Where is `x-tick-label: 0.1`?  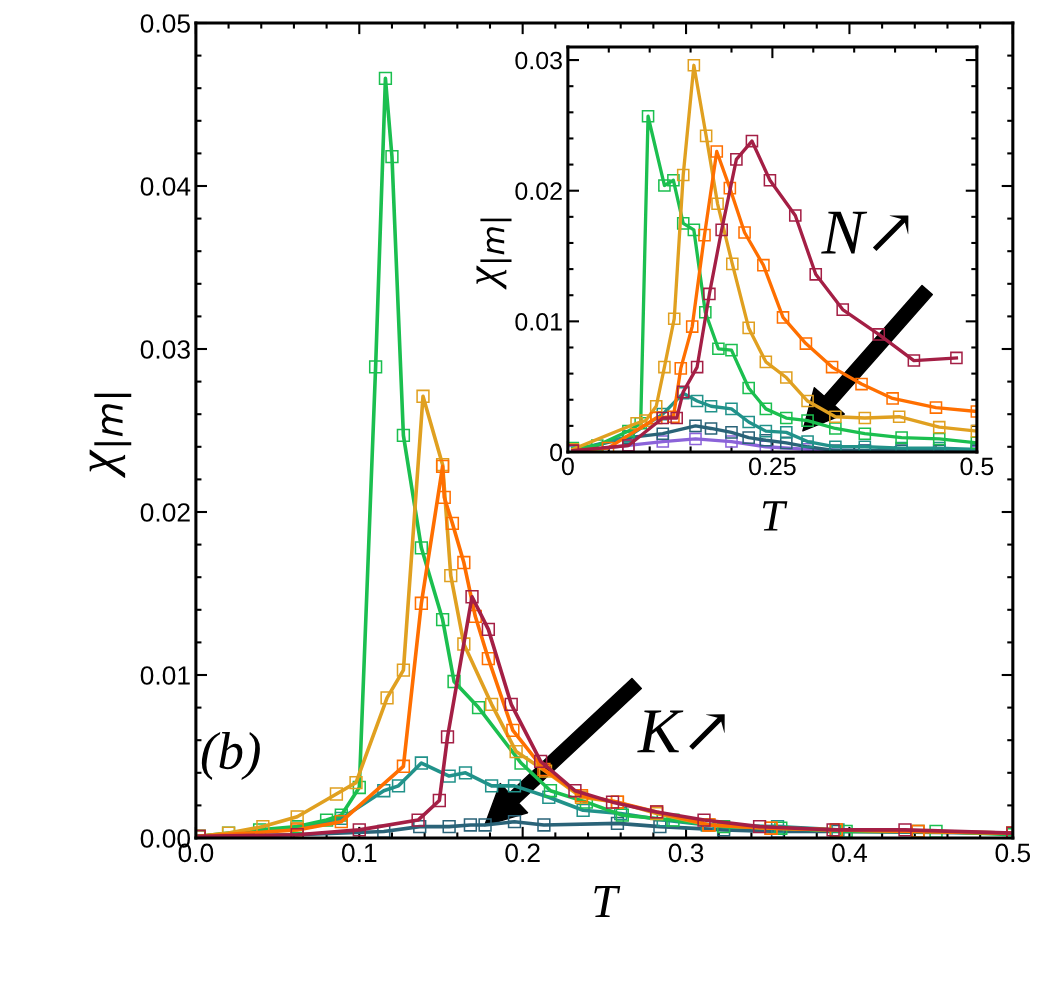 x-tick-label: 0.1 is located at coordinates (359, 853).